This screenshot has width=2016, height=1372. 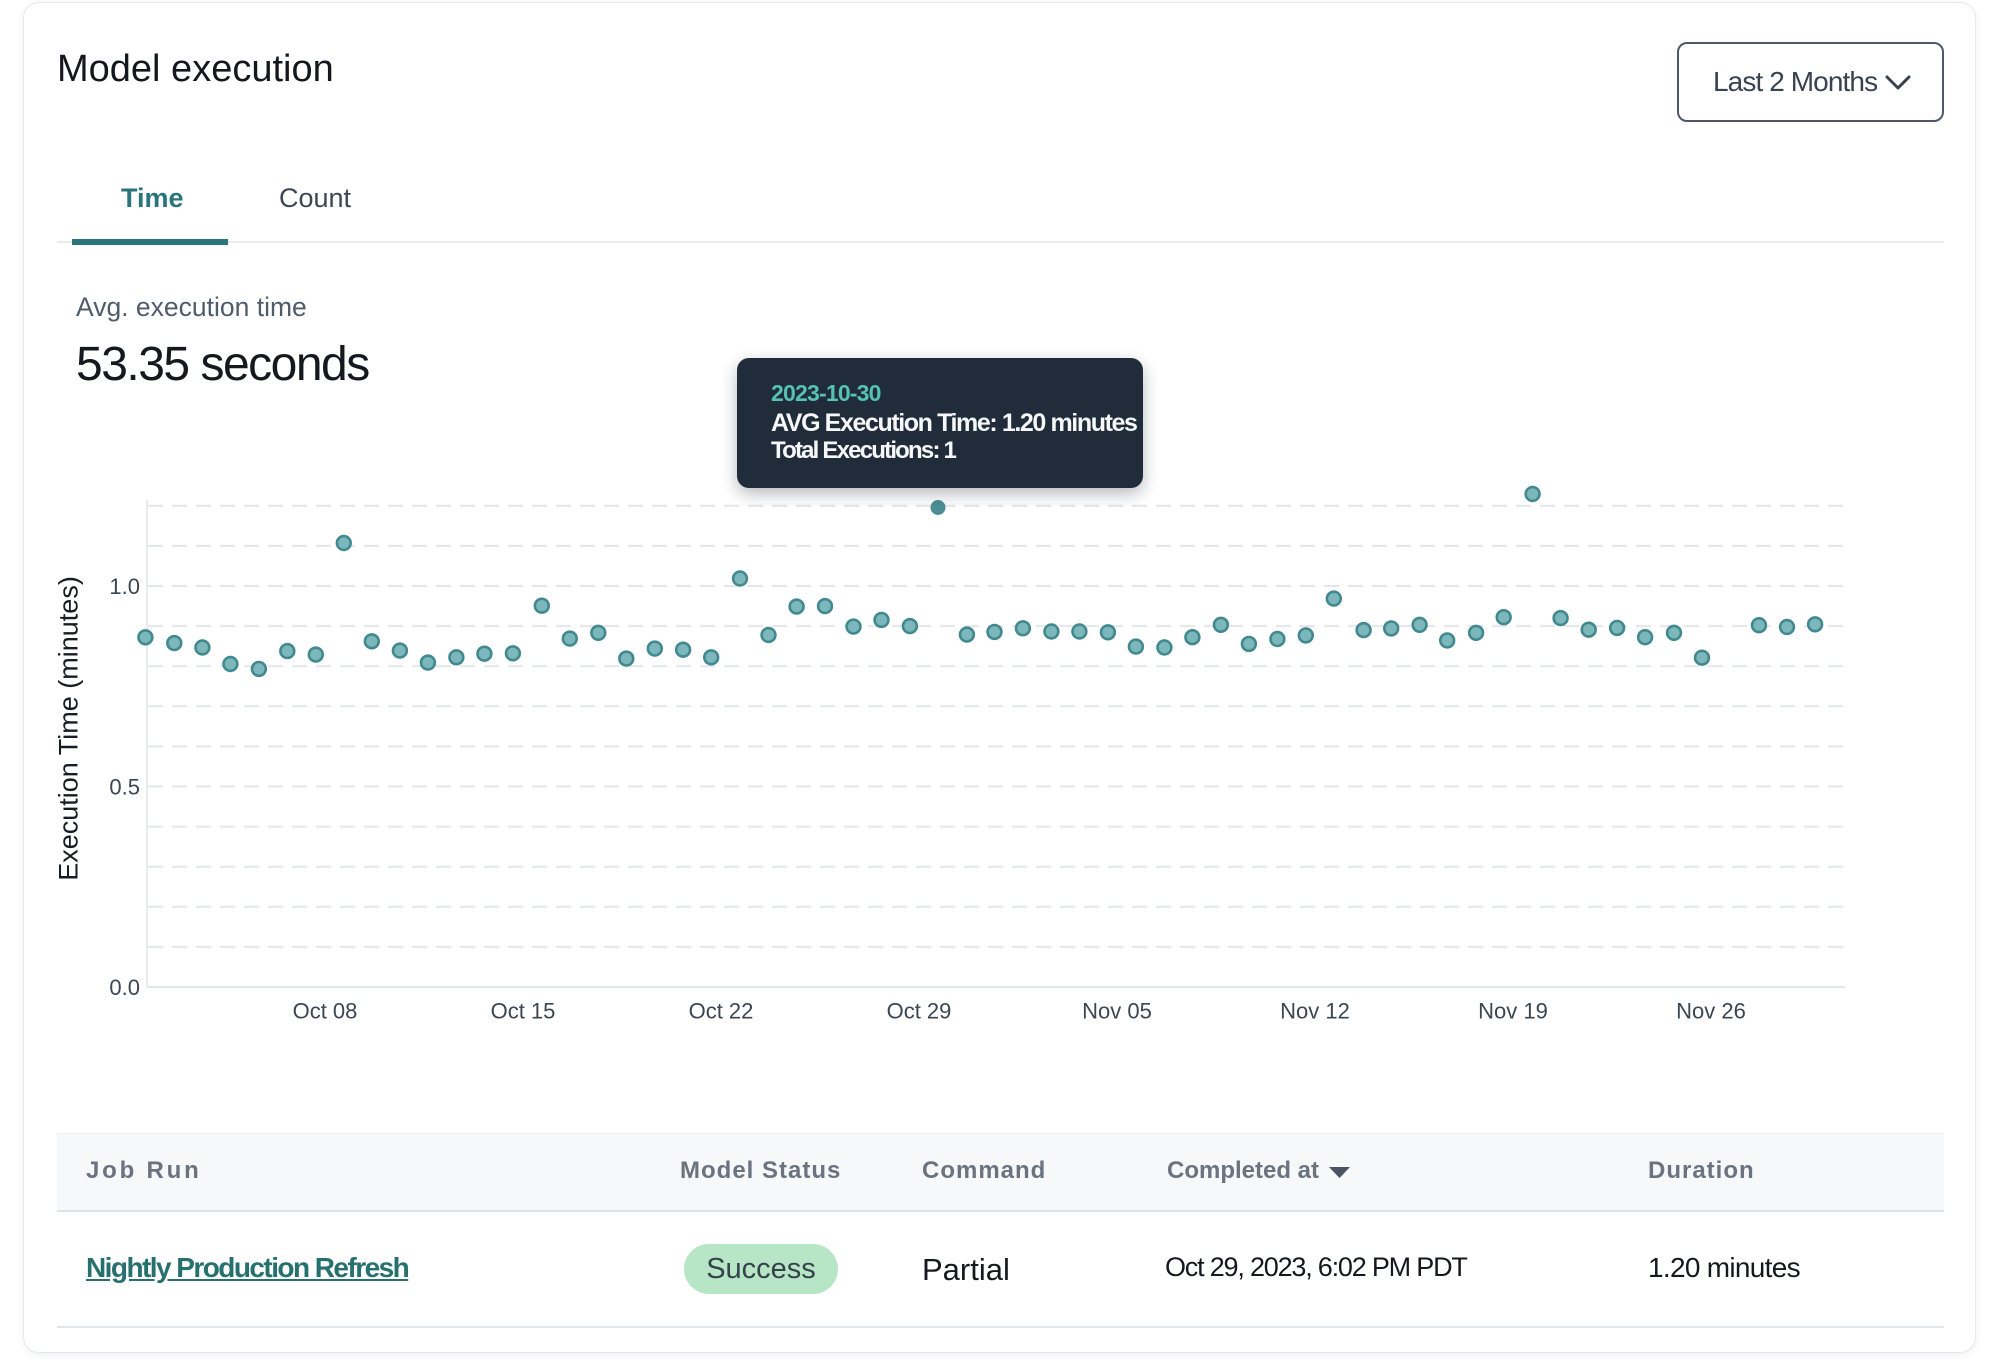 What do you see at coordinates (523, 1011) in the screenshot?
I see `svg-text: Oct 15` at bounding box center [523, 1011].